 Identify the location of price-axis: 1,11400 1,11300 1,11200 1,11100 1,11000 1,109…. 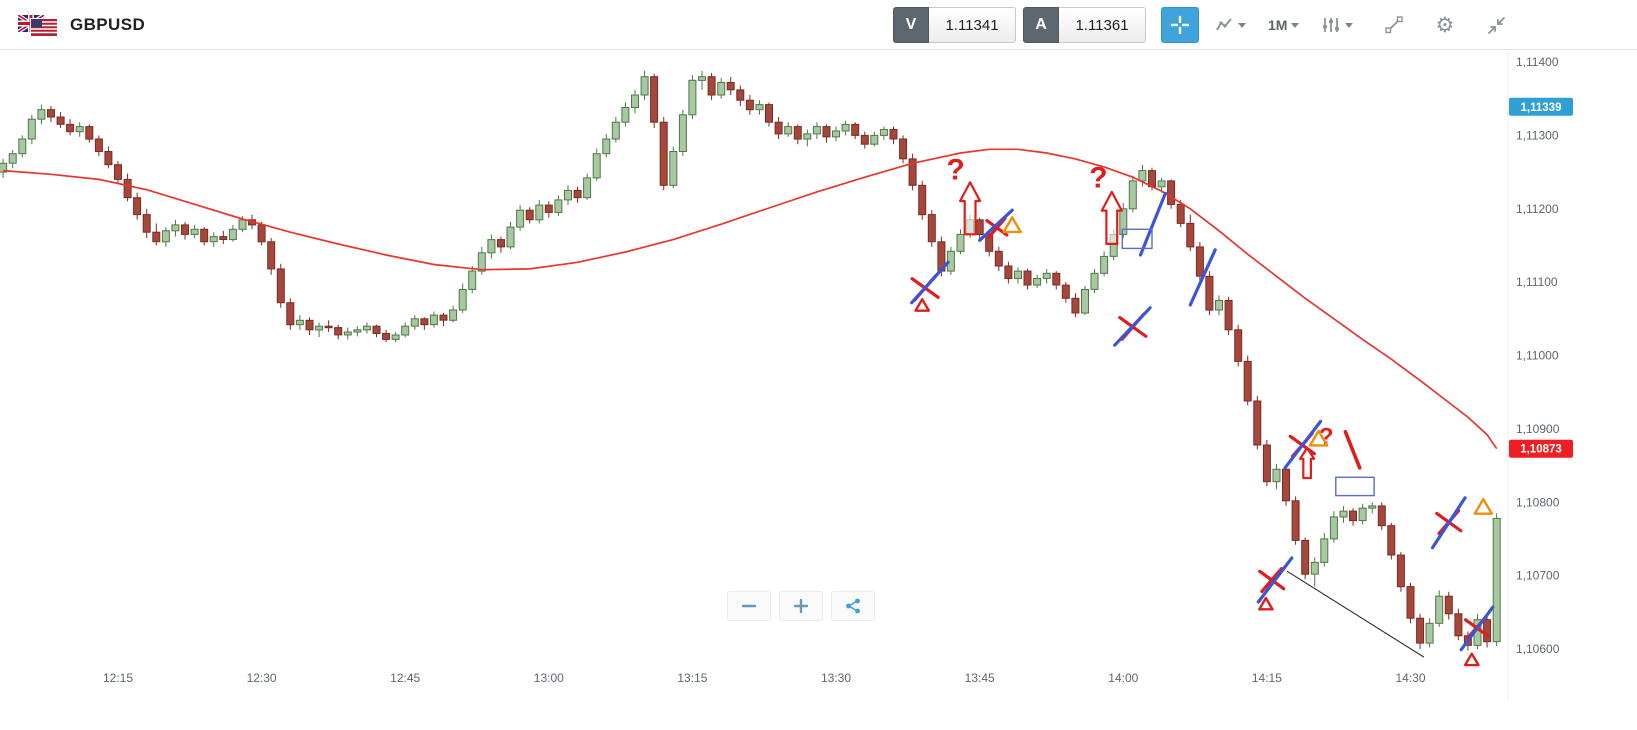
(1538, 355).